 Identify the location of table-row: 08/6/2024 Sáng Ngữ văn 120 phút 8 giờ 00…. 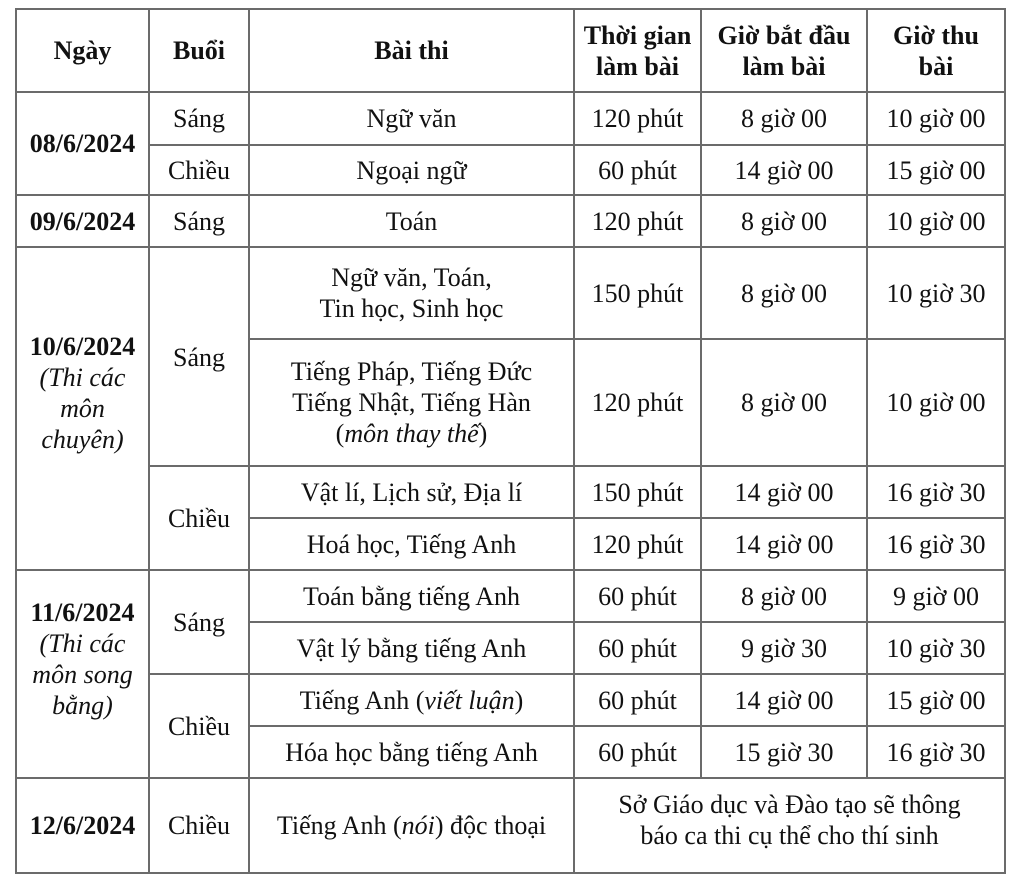
(510, 143).